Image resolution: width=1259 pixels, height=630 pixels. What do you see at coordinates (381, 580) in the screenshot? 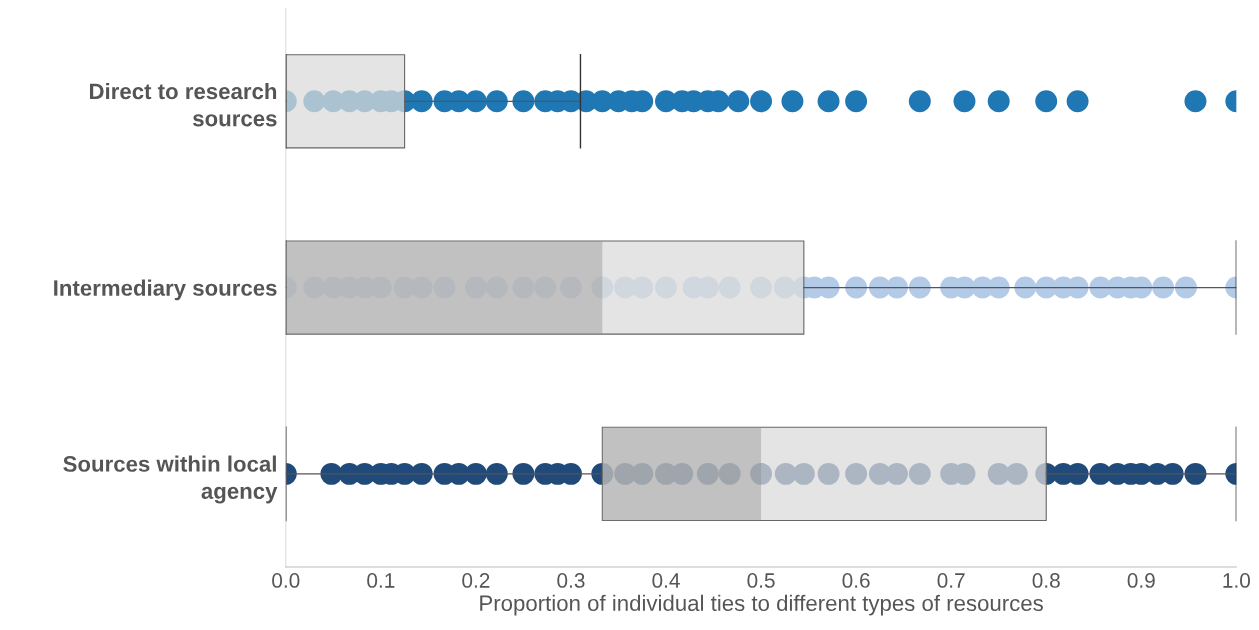
I see `x-tick-label: 0.1` at bounding box center [381, 580].